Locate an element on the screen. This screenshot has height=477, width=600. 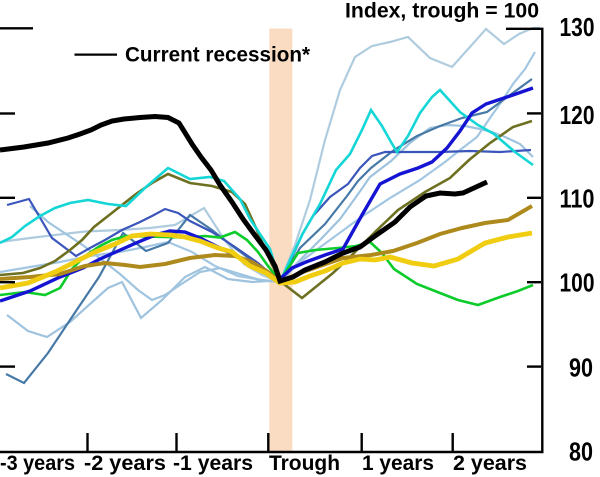
svg-text: 130 is located at coordinates (577, 27).